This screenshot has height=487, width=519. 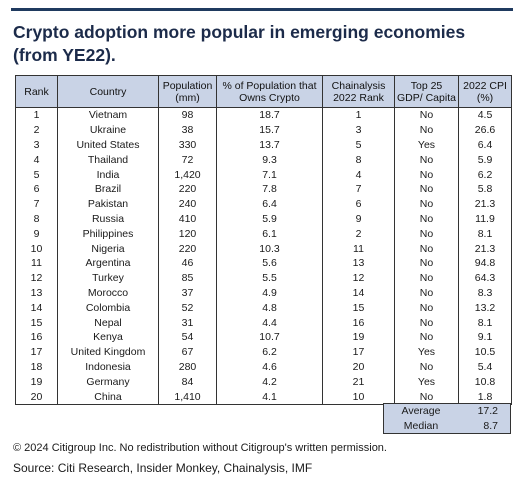 I want to click on cell-population: 46, so click(x=187, y=263).